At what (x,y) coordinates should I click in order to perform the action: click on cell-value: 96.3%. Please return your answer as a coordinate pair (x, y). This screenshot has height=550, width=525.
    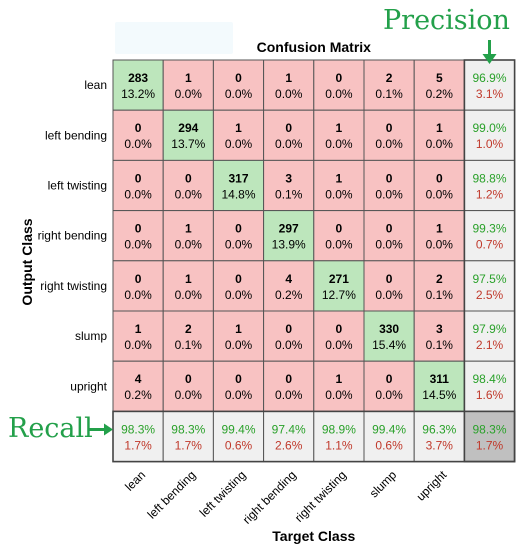
    Looking at the image, I should click on (439, 429).